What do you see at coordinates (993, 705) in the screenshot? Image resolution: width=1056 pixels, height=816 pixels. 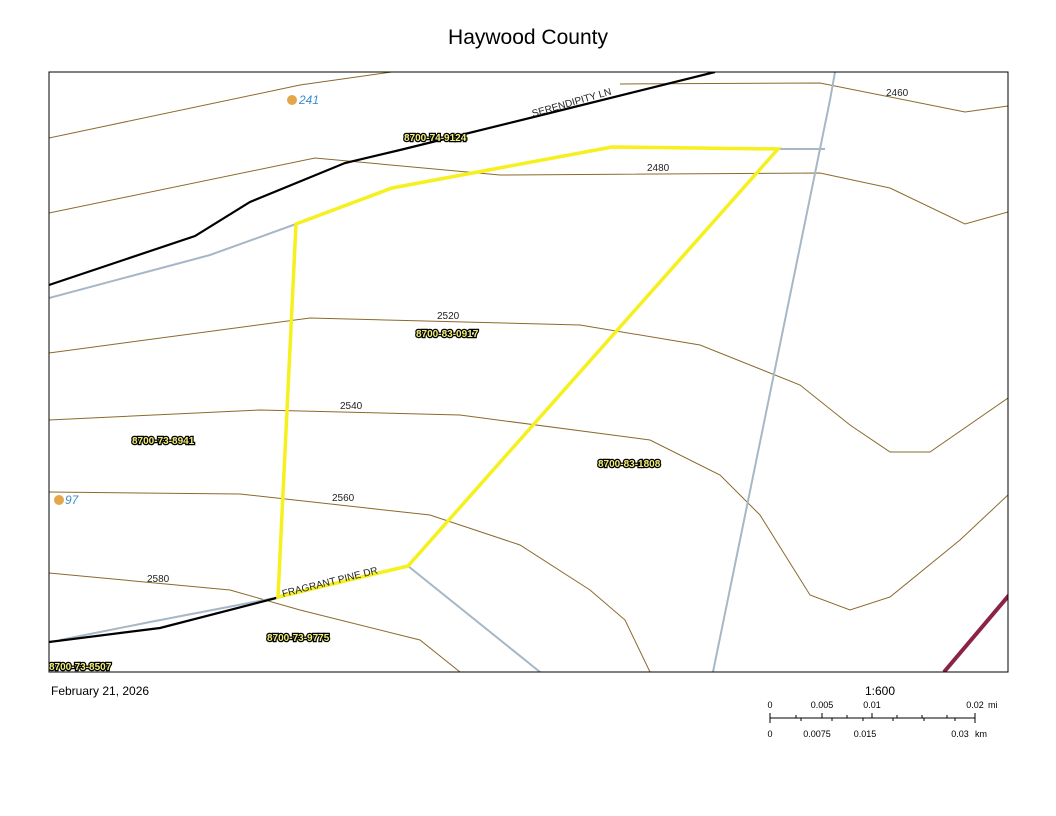 I see `scale-unit: mi` at bounding box center [993, 705].